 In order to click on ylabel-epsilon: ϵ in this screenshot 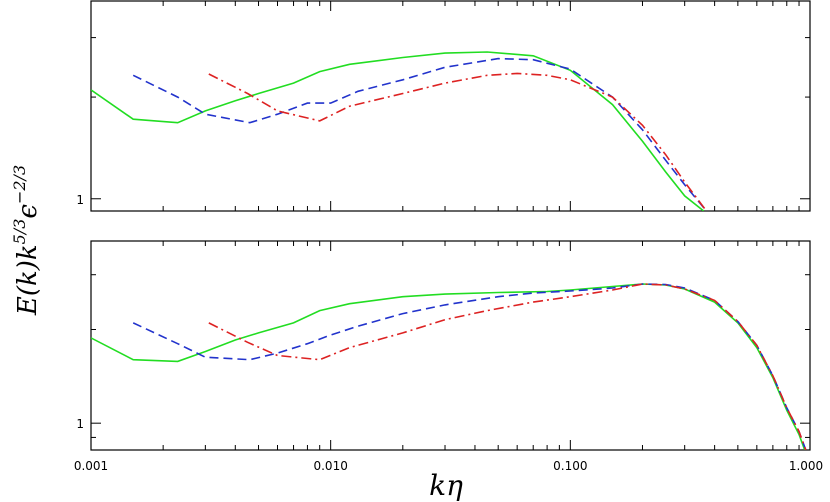, I will do `click(28, 211)`.